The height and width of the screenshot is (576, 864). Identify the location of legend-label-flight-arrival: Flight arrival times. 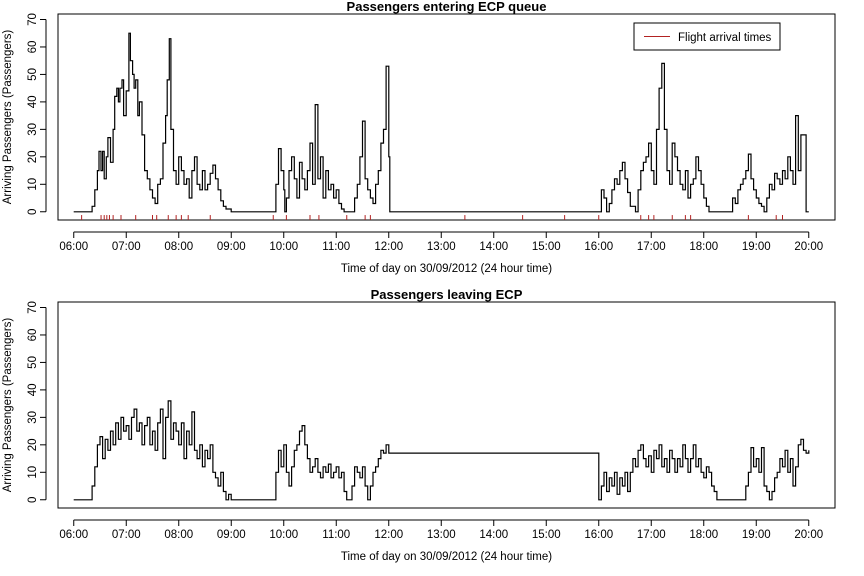
(725, 38).